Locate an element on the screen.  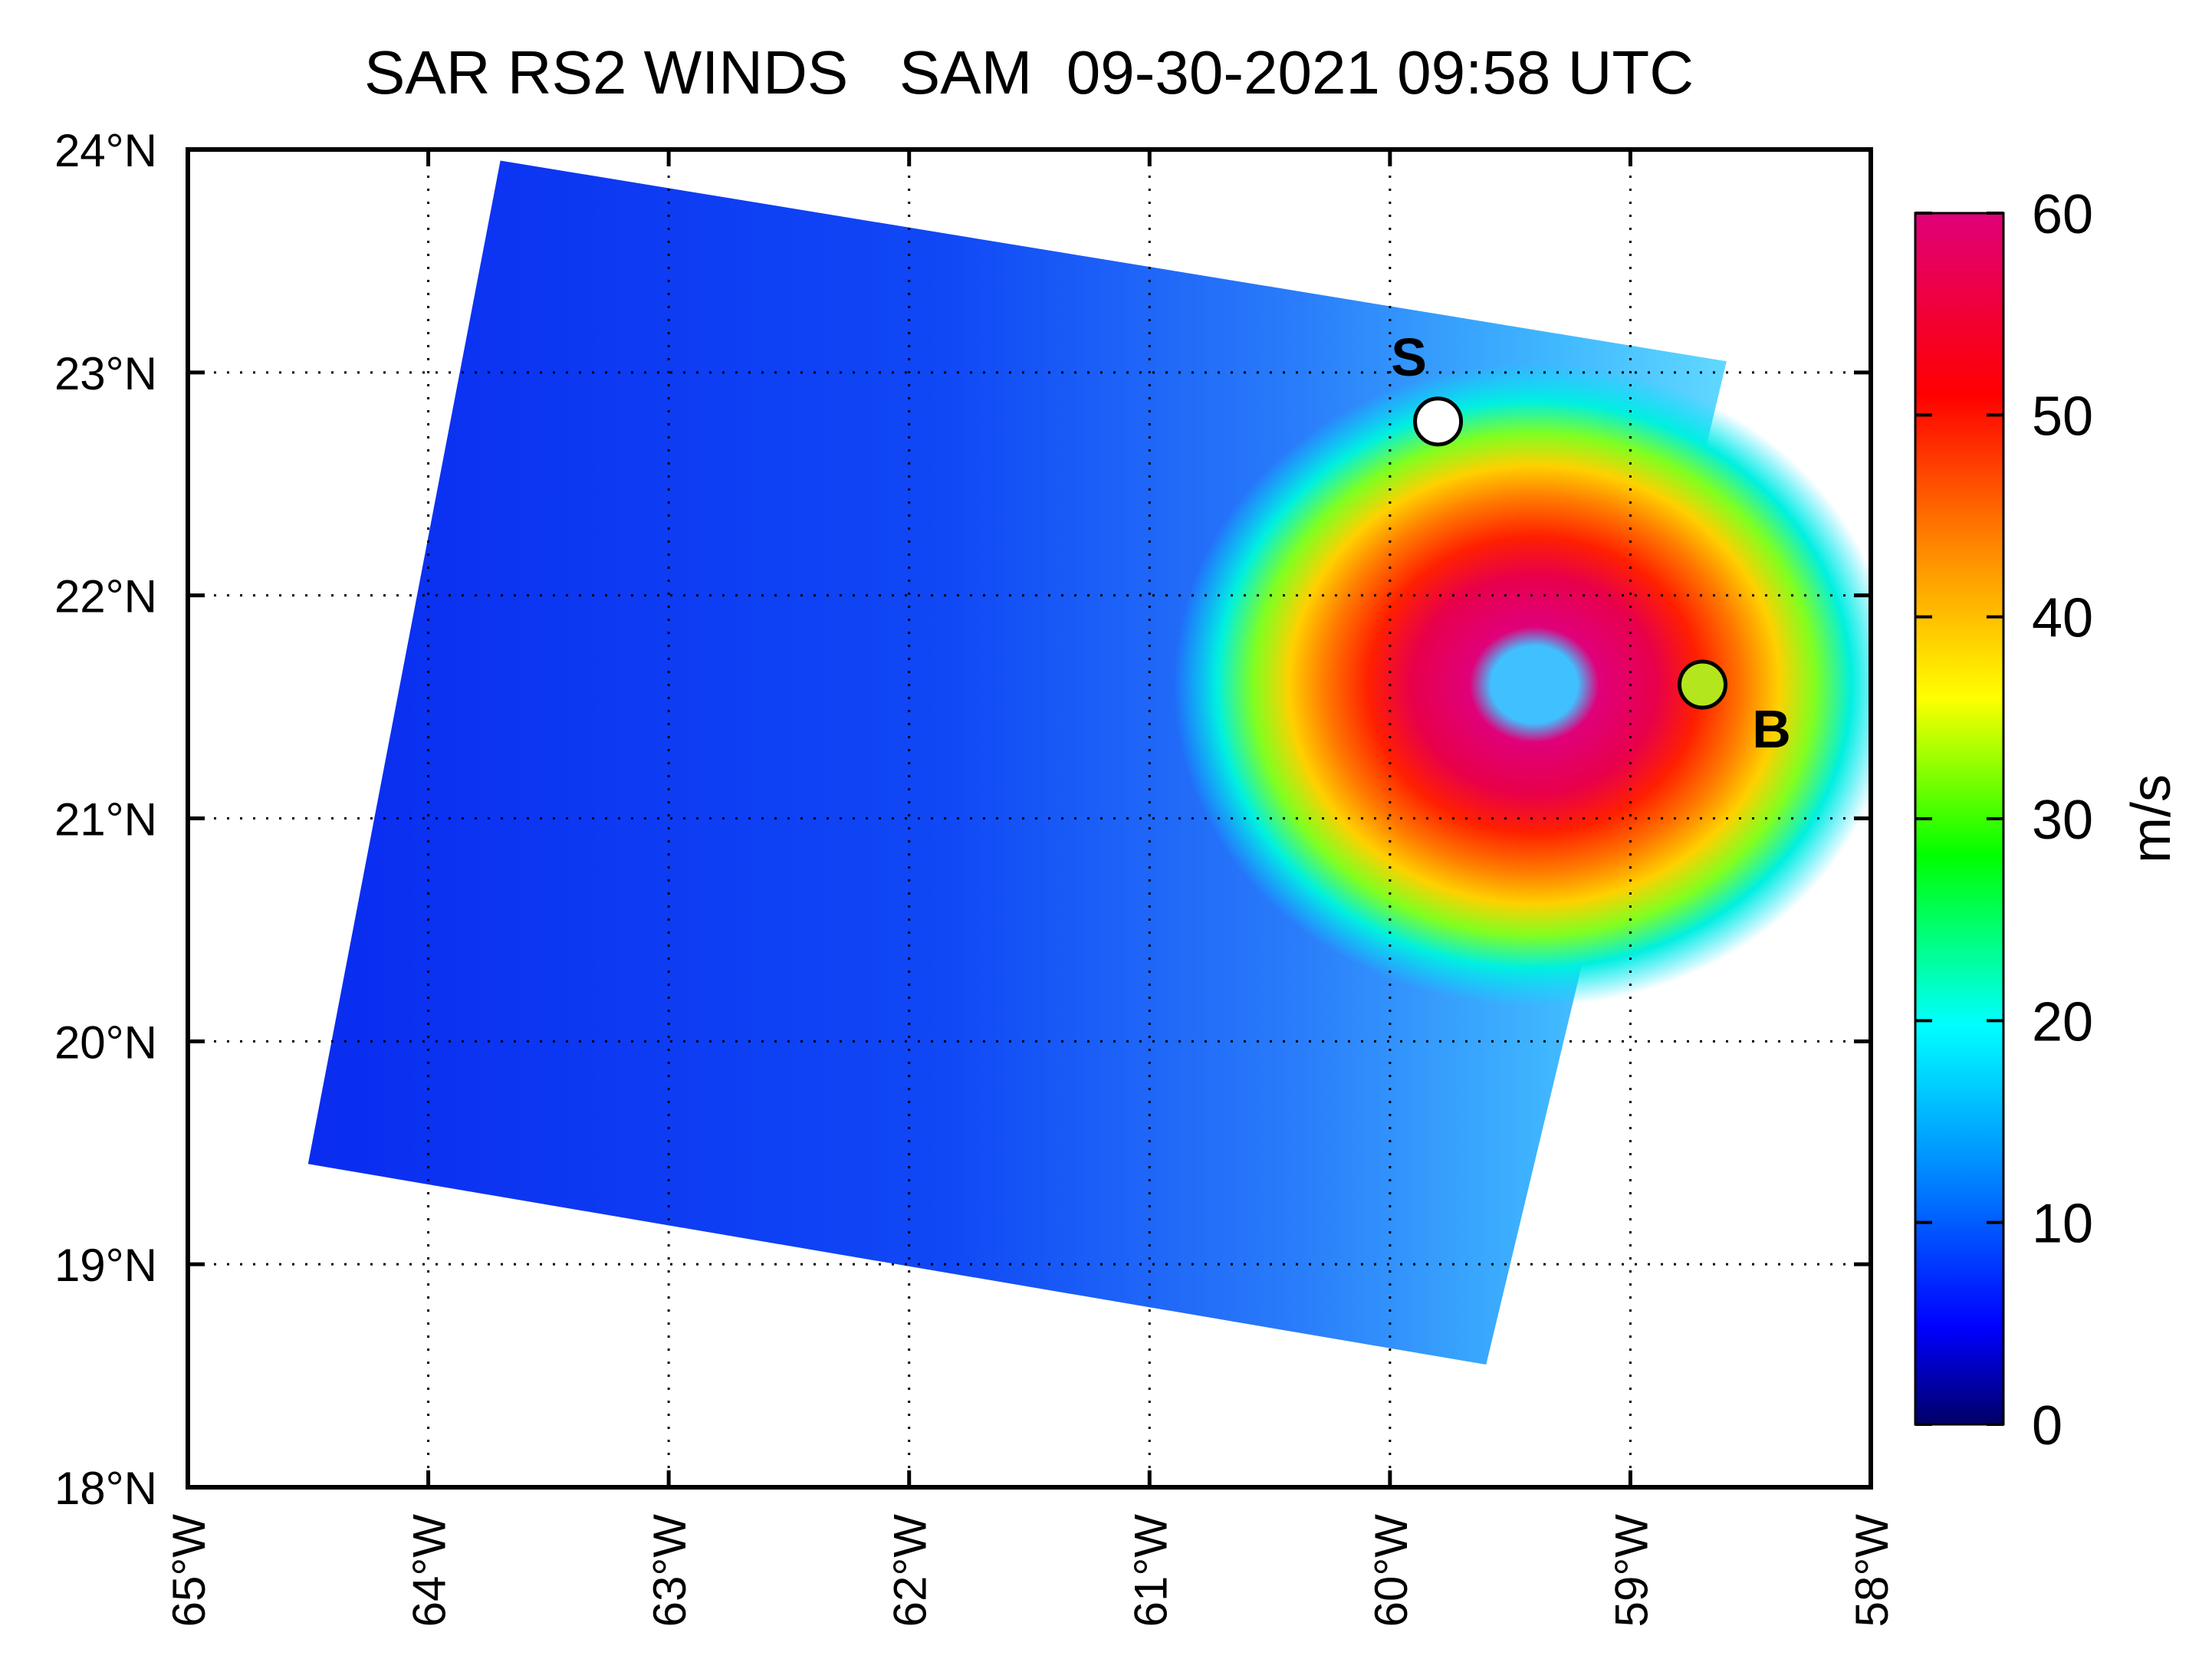
colorbar-tick-label: 60 is located at coordinates (2062, 215).